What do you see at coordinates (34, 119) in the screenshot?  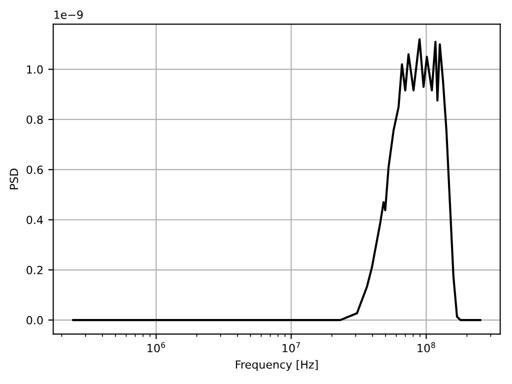 I see `y-tick-label: 0.8` at bounding box center [34, 119].